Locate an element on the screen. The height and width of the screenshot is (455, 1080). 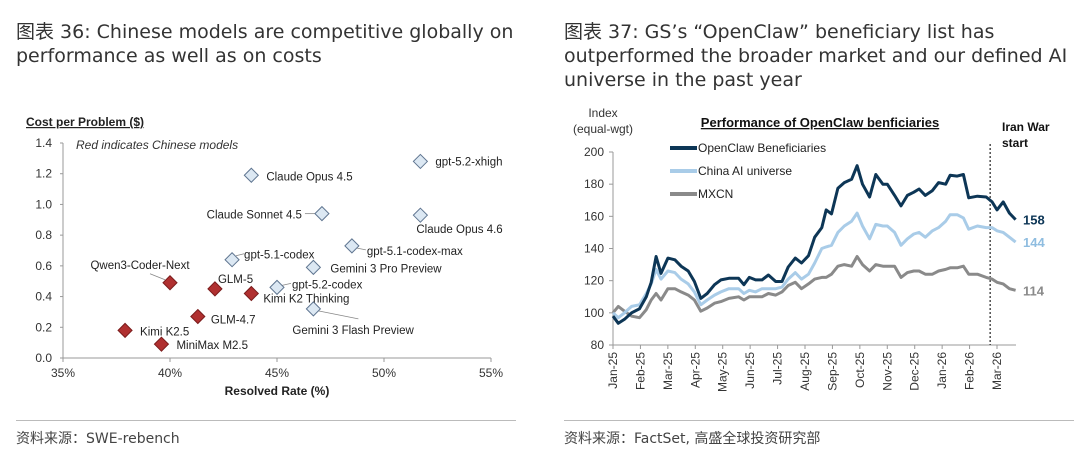
x-tick-label: Aug-25 is located at coordinates (805, 371).